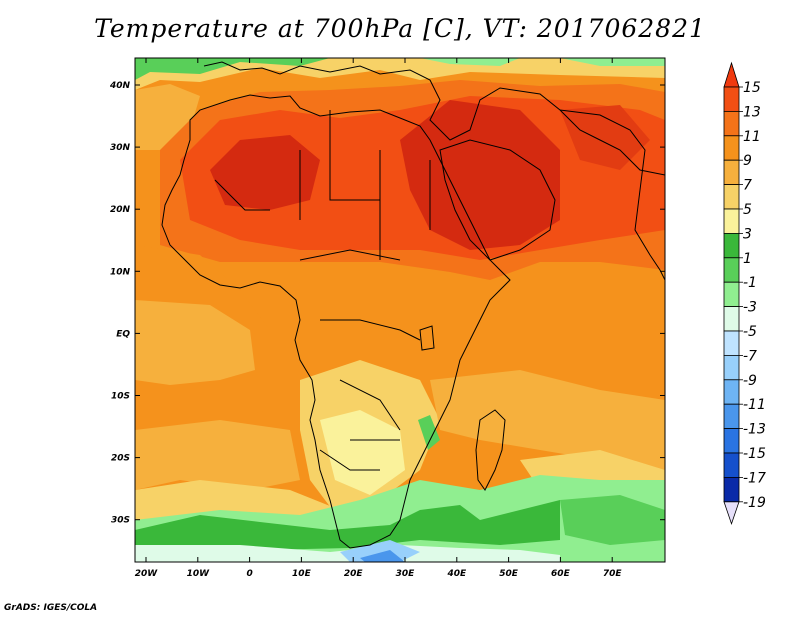 The height and width of the screenshot is (618, 800). Describe the element at coordinates (120, 210) in the screenshot. I see `lat-label: 20N` at that location.